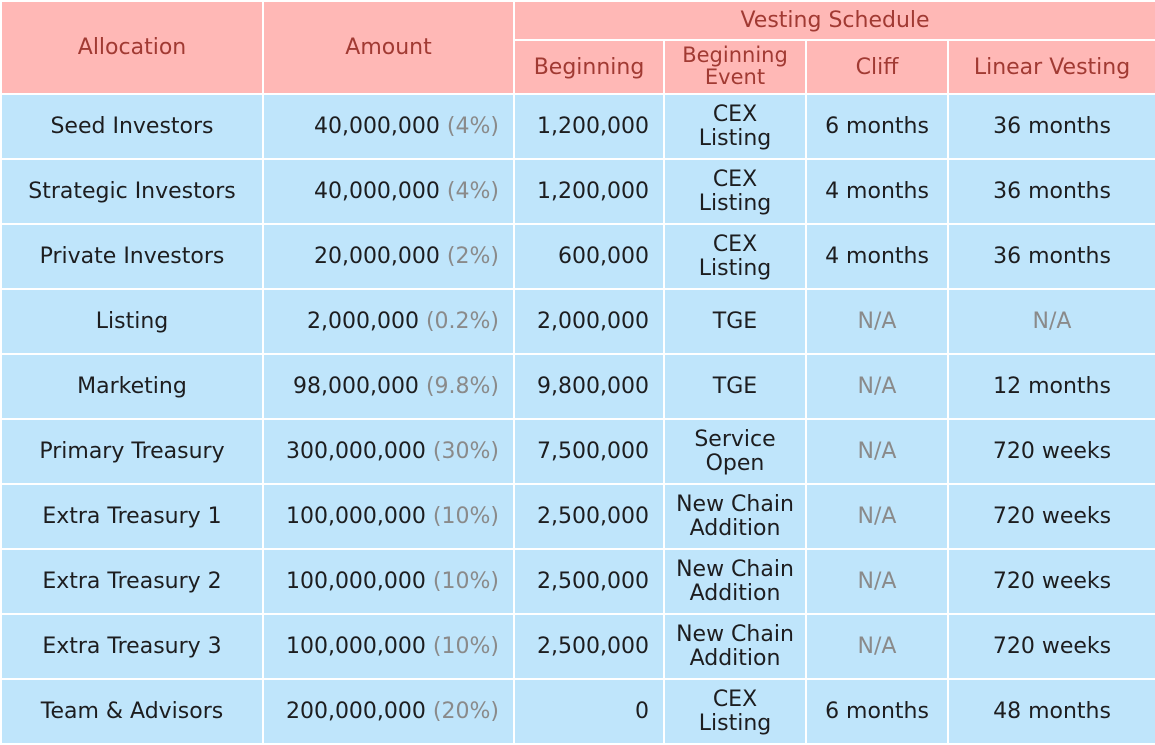  What do you see at coordinates (589, 321) in the screenshot?
I see `cell-beginning: 2,000,000` at bounding box center [589, 321].